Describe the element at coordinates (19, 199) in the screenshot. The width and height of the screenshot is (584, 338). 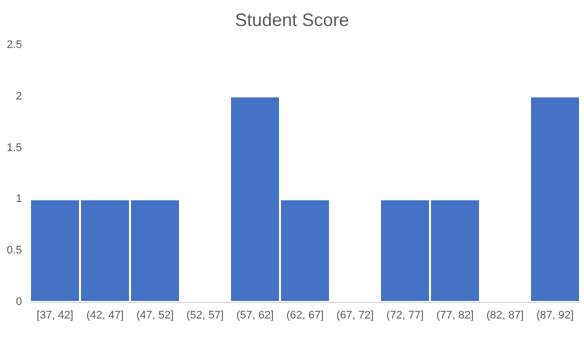
I see `y-tick-label: 1` at that location.